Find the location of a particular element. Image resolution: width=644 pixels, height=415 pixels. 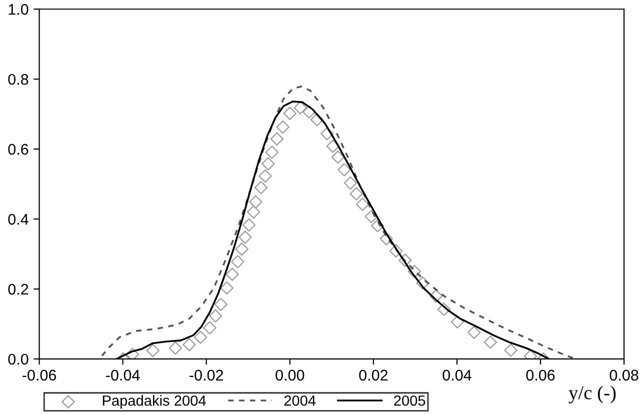

x-tick-label: -0.06 is located at coordinates (39, 375).